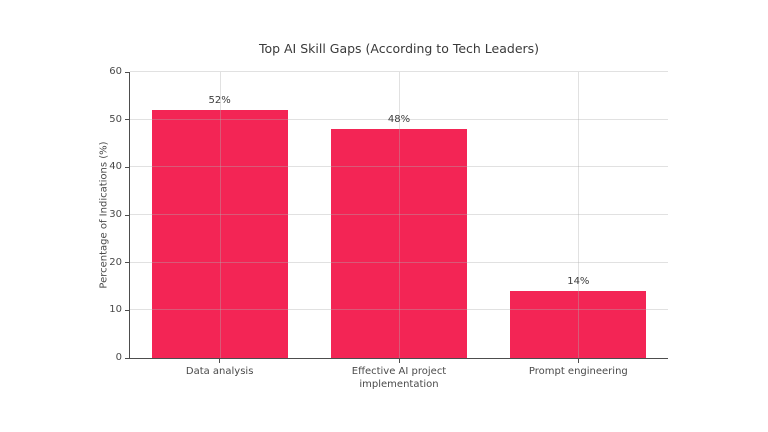  Describe the element at coordinates (115, 310) in the screenshot. I see `y-tick-label: 10` at that location.